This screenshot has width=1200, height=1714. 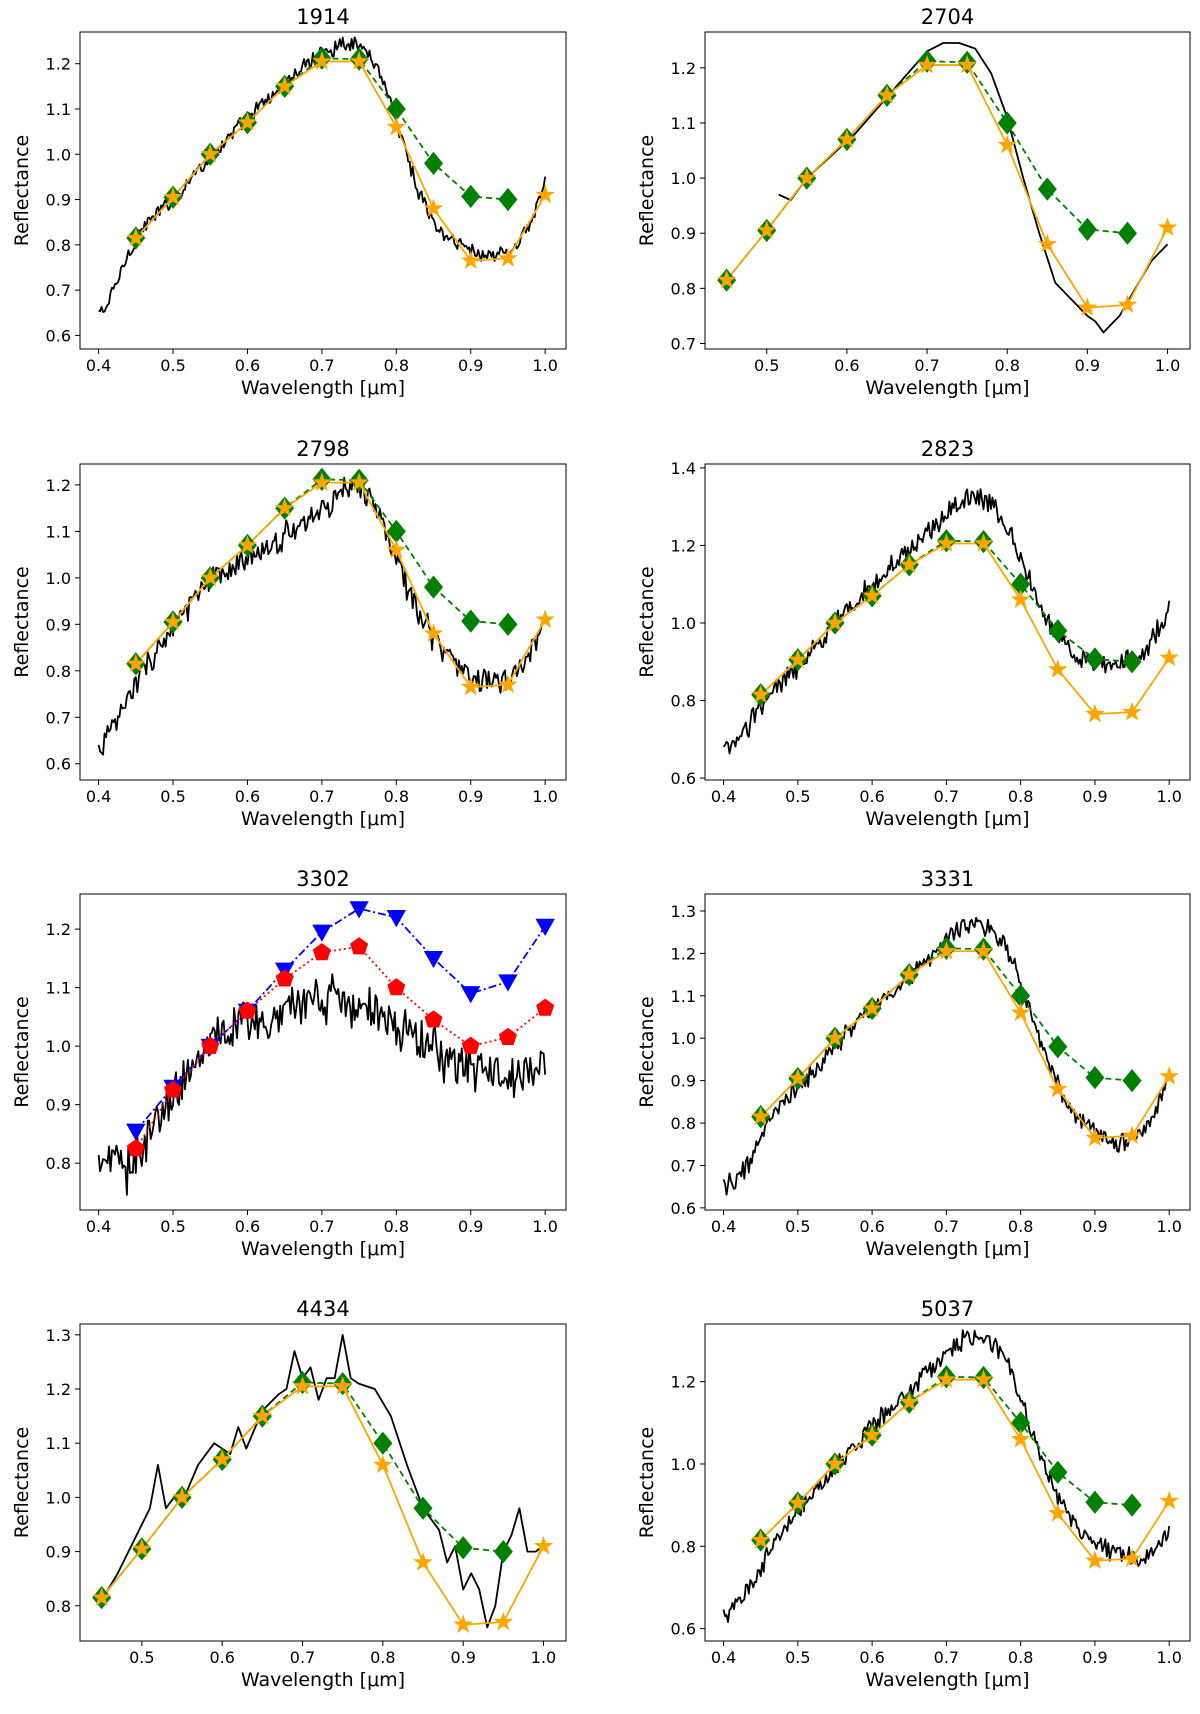 I want to click on x-axis-label: Wavelength [μm], so click(x=947, y=1249).